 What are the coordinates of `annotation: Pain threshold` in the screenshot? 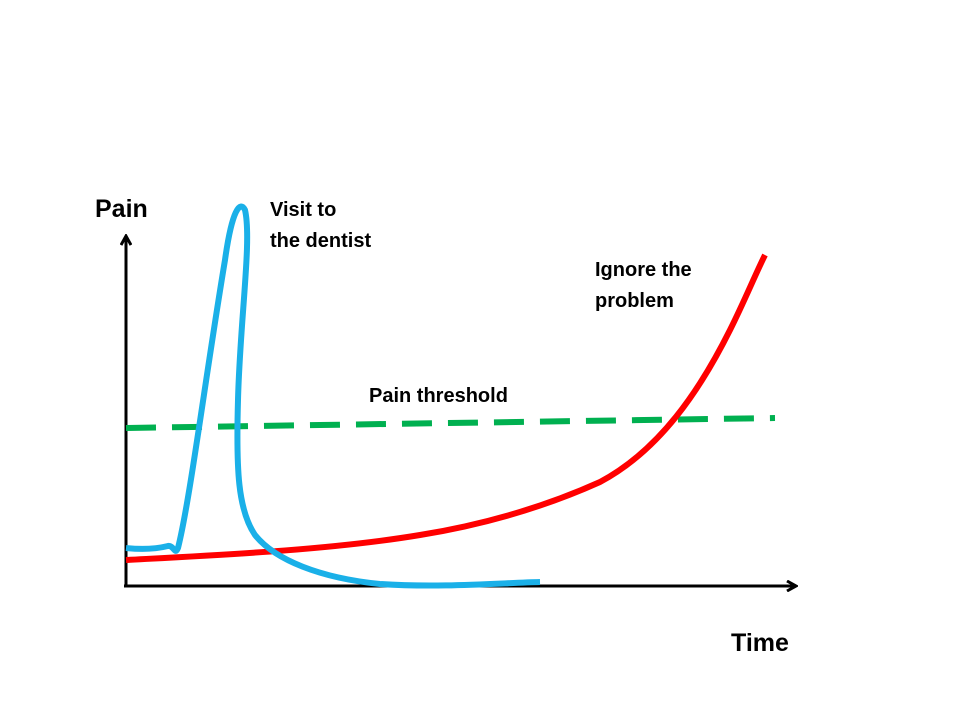 It's located at (438, 396).